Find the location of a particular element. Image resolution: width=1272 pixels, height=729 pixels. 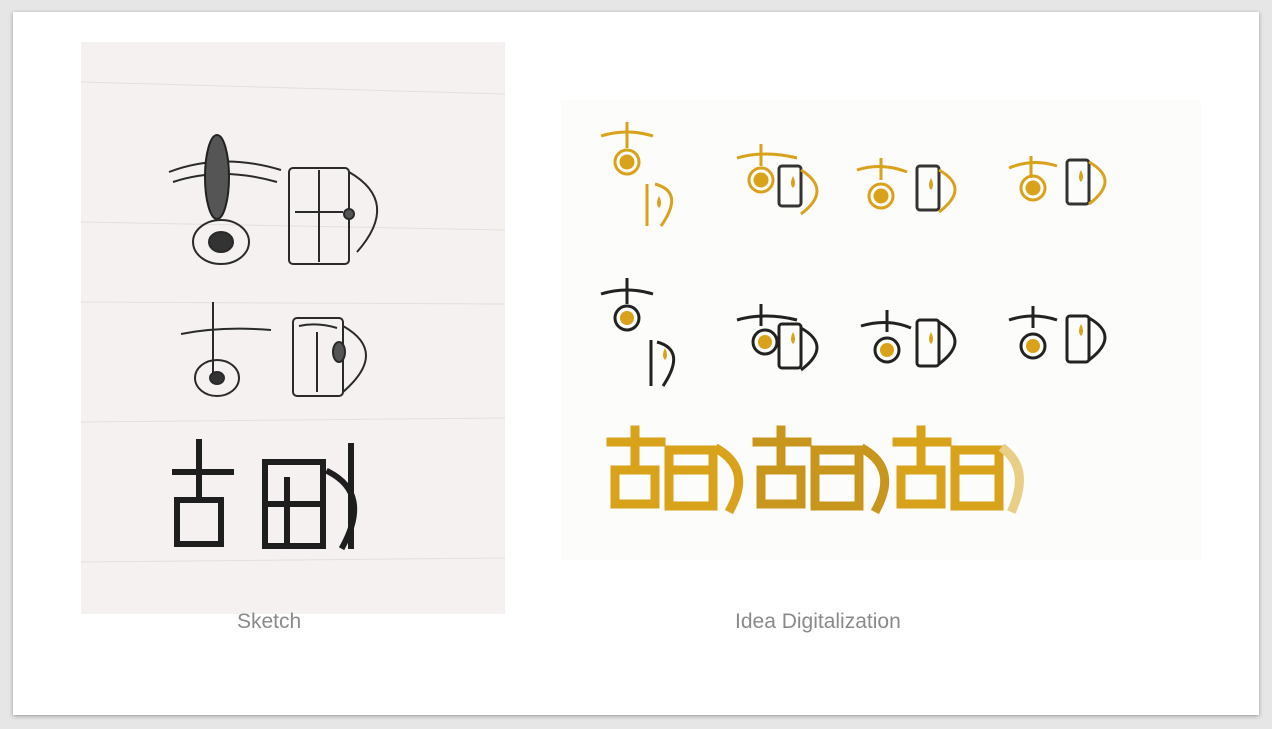

idea-digitalization-caption: Idea Digitalization is located at coordinates (818, 621).